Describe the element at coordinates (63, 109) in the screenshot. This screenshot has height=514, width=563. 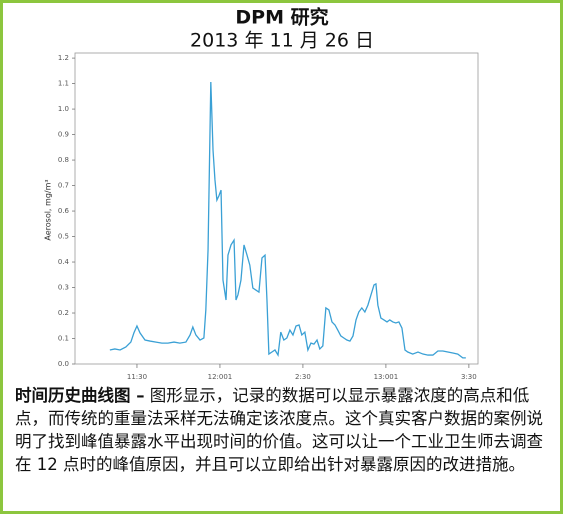
I see `y-tick-label: 1.0` at that location.